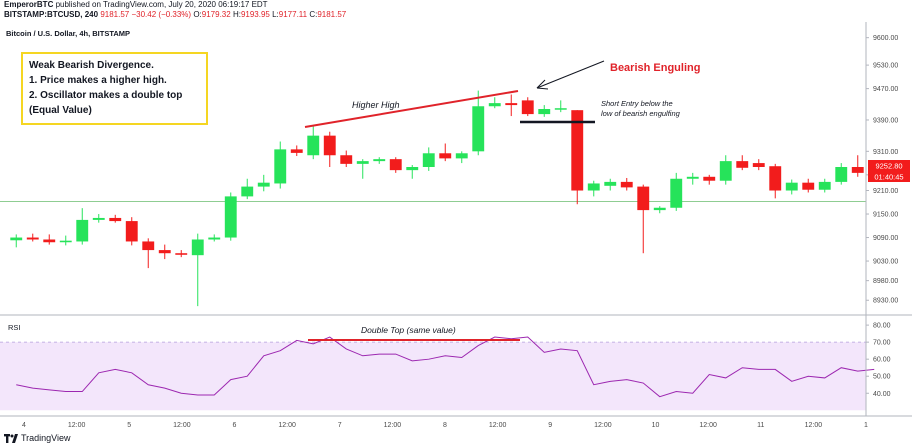 This screenshot has width=912, height=446. I want to click on rsi-band-fill, so click(433, 376).